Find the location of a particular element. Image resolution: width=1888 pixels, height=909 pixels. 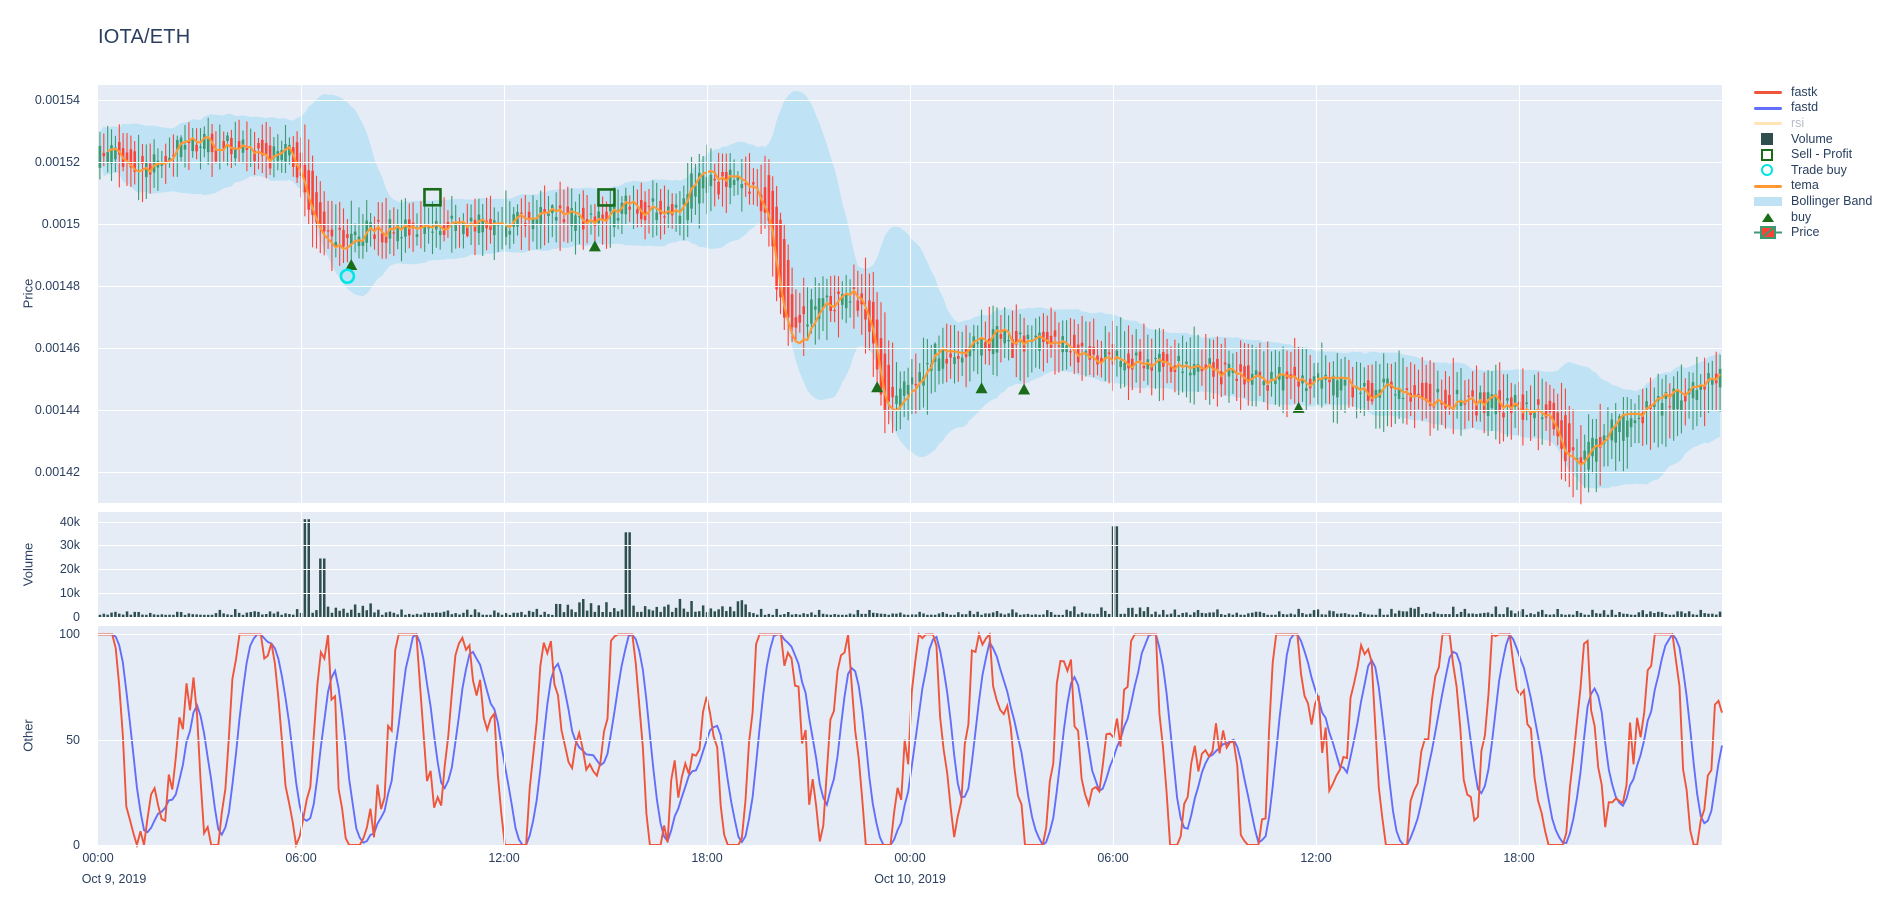

x-axis-caption: Oct 10, 2019 is located at coordinates (910, 879).